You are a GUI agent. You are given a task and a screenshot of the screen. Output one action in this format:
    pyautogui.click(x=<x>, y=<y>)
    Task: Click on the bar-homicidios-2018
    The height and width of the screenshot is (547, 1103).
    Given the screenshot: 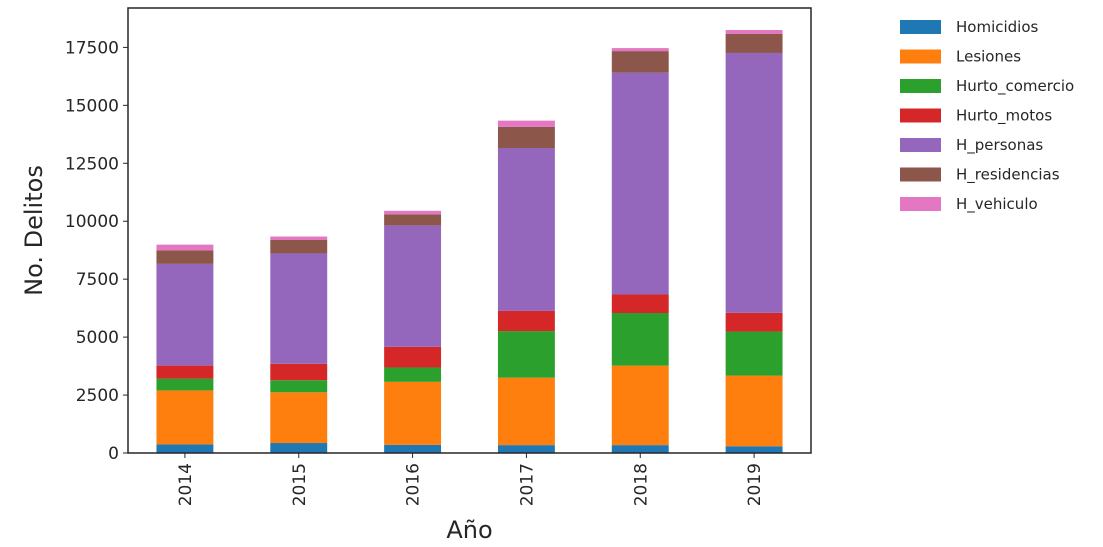 What is the action you would take?
    pyautogui.click(x=640, y=449)
    